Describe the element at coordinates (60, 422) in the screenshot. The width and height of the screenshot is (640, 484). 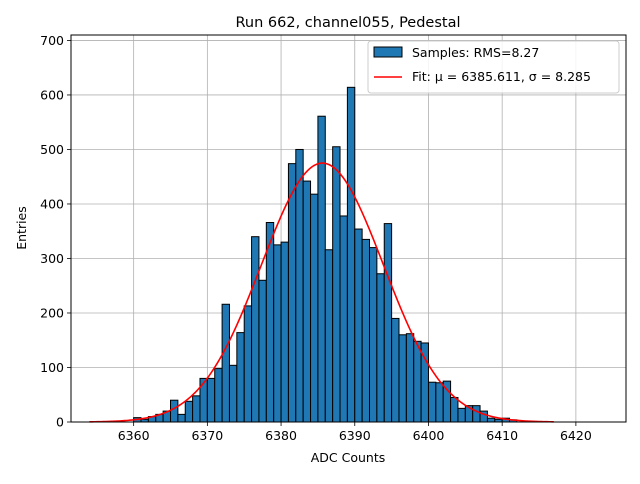
I see `y-tick-label: 0` at that location.